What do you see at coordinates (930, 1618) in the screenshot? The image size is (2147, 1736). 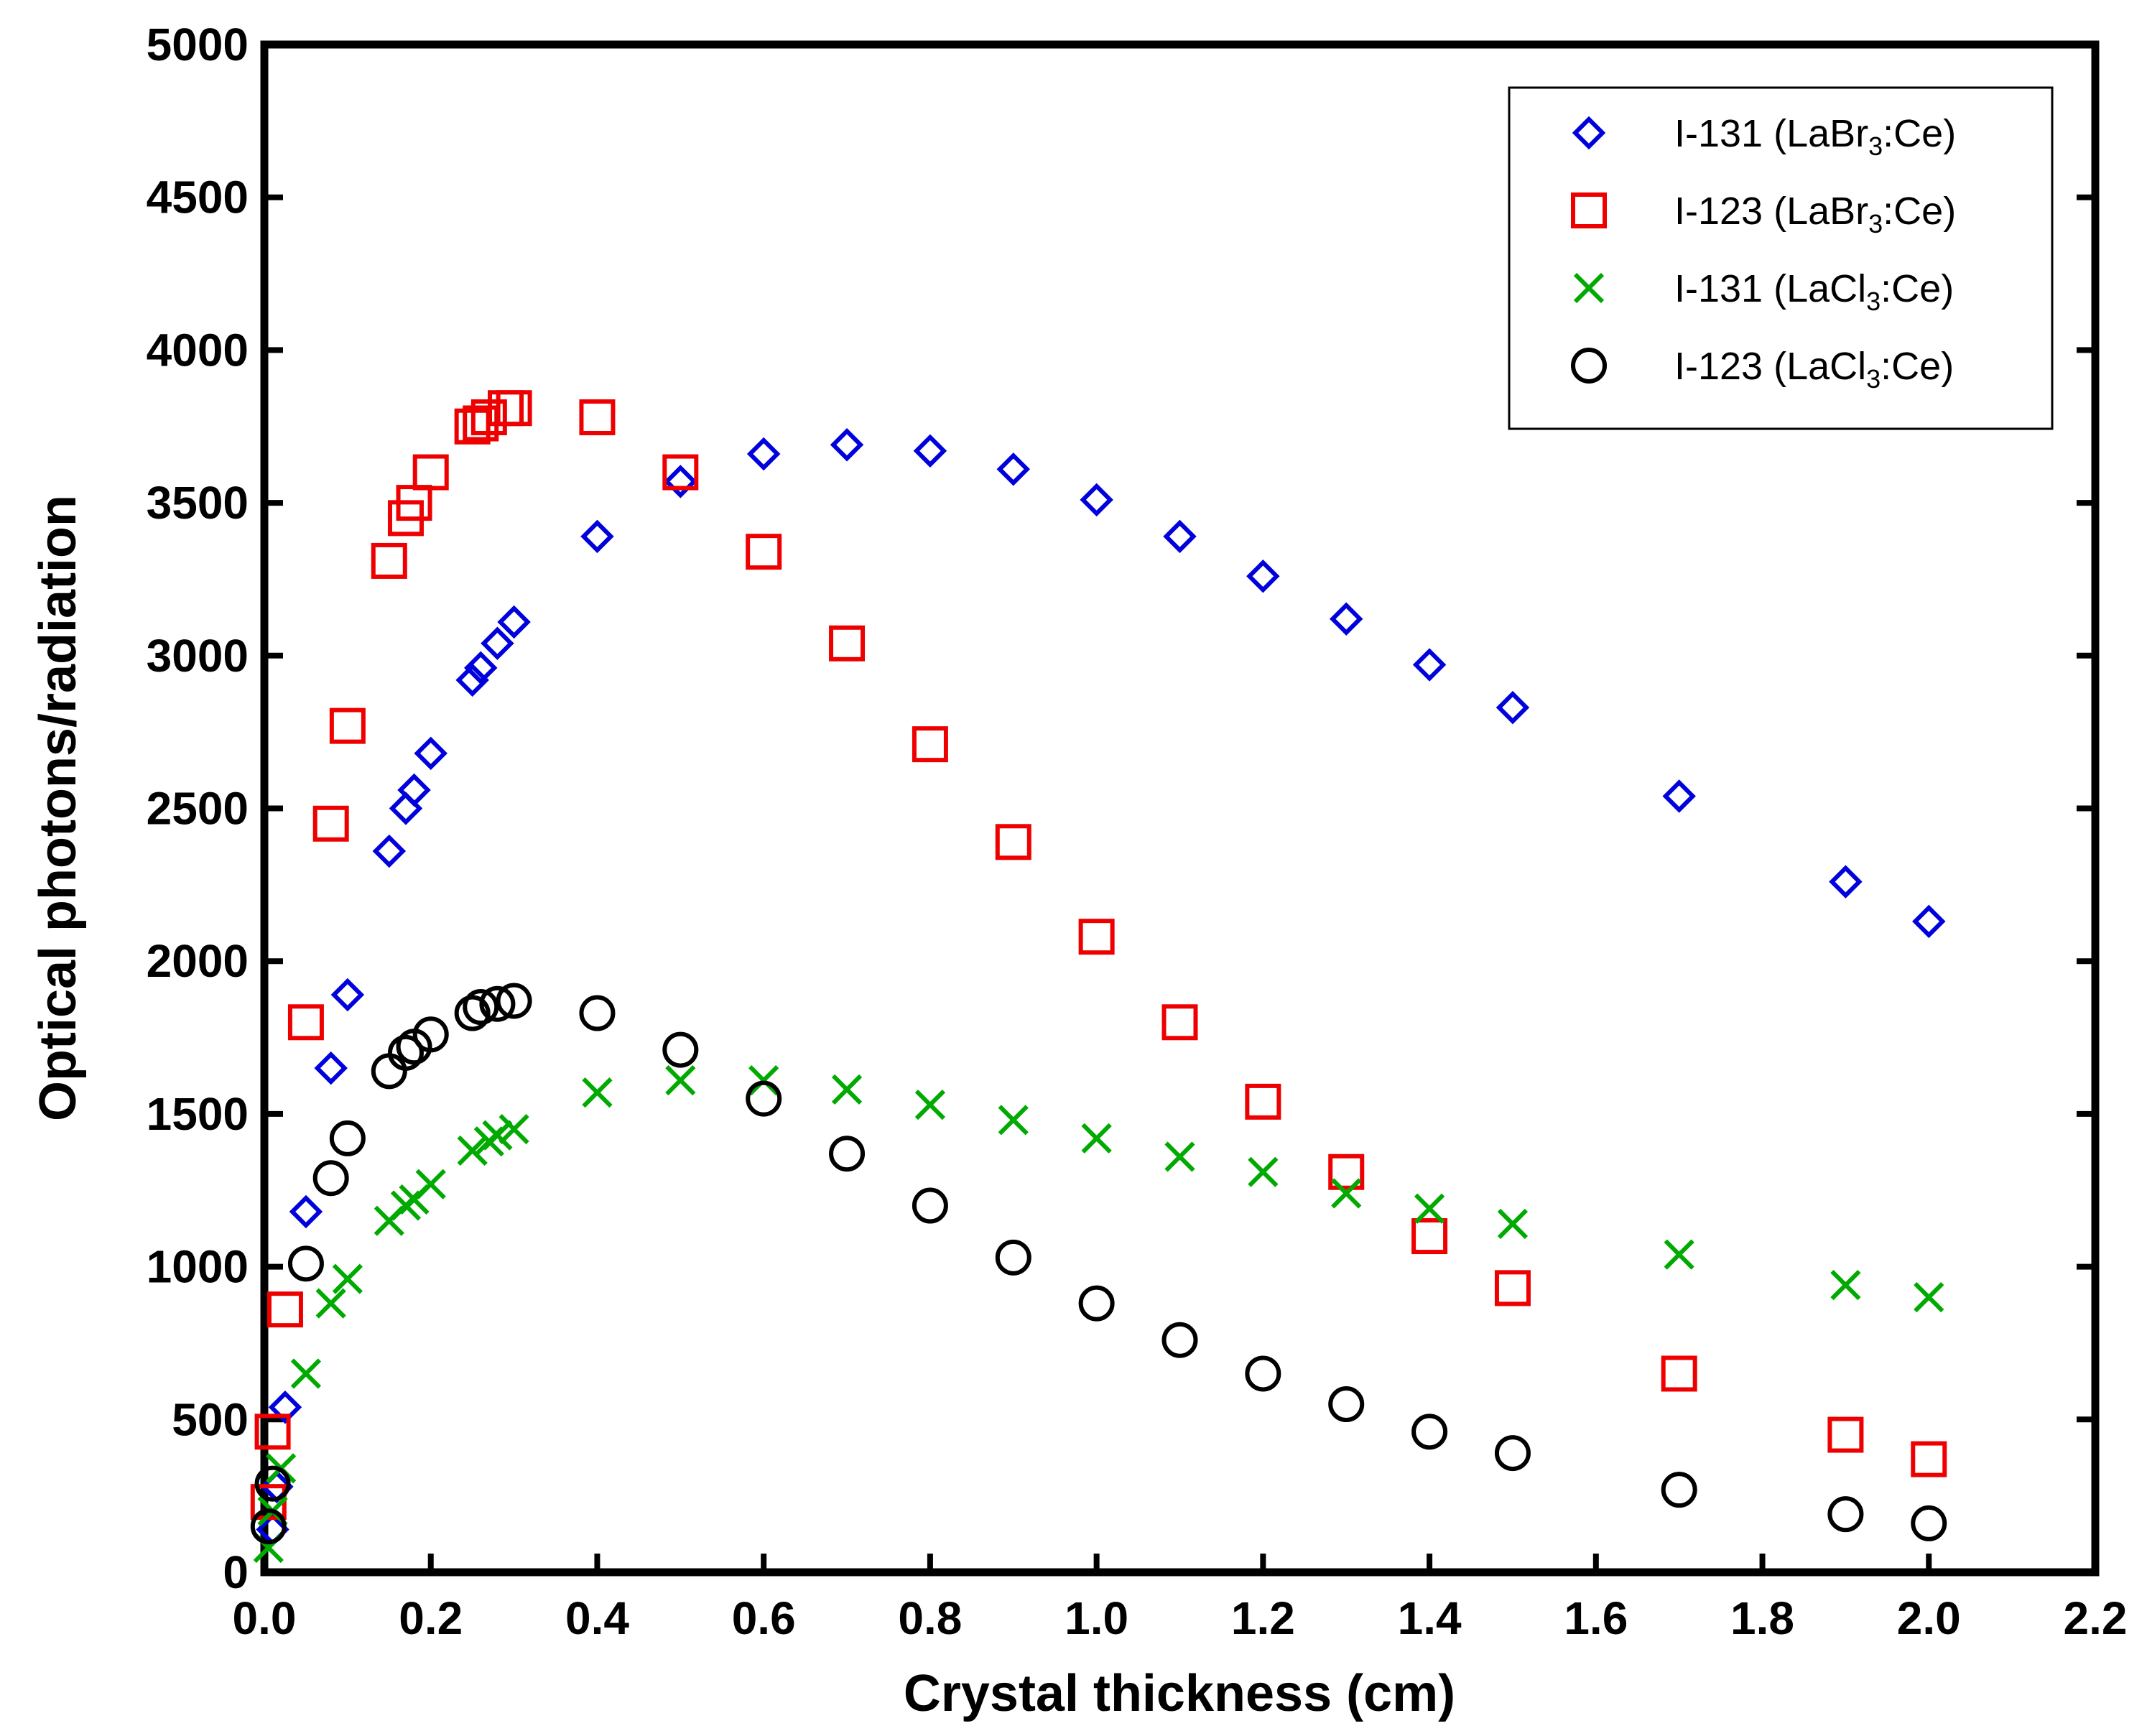 I see `x-tick-label: 0.8` at bounding box center [930, 1618].